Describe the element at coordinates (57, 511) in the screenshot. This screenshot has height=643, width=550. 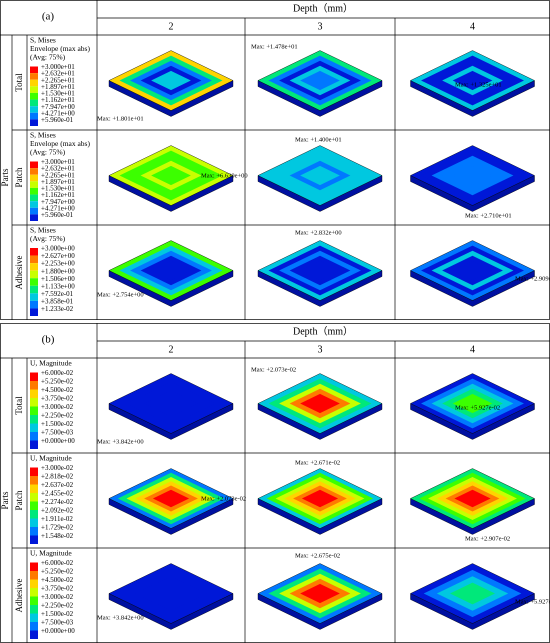
I see `legend-value: +2.092e-02` at that location.